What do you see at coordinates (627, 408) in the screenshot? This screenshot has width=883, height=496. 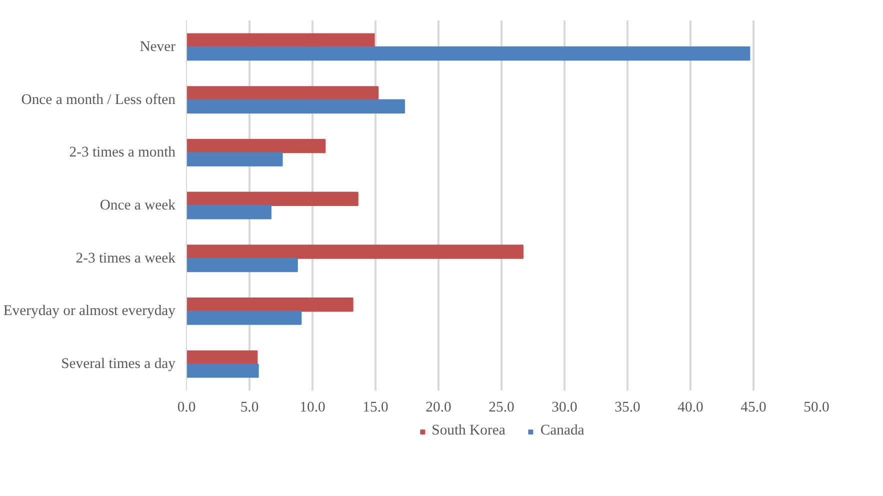 I see `x-tick-label: 35.0` at bounding box center [627, 408].